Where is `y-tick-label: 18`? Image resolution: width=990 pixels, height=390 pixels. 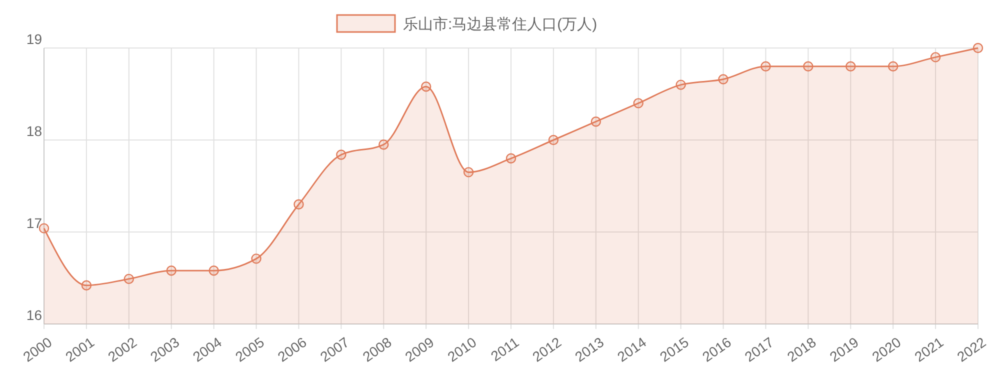 y-tick-label: 18 is located at coordinates (34, 131).